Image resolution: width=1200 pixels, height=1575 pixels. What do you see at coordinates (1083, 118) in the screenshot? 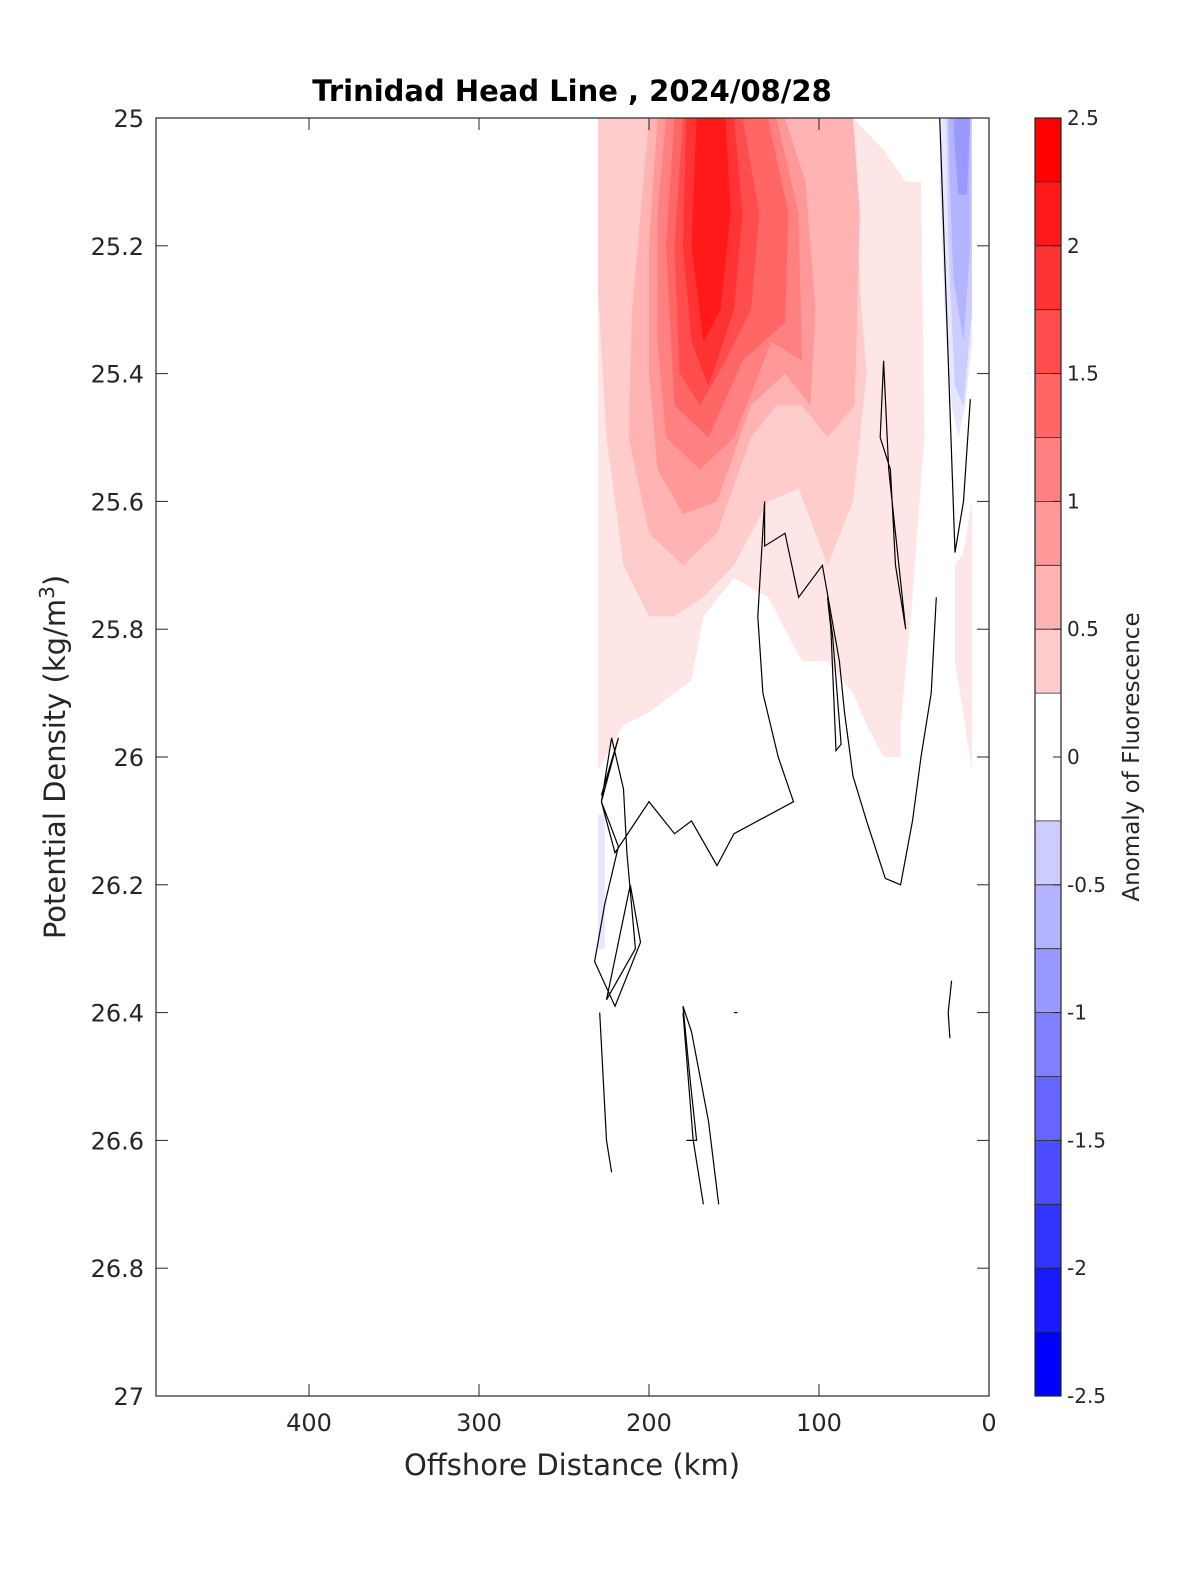
I see `colorbar-tick-label-0: 2.5` at bounding box center [1083, 118].